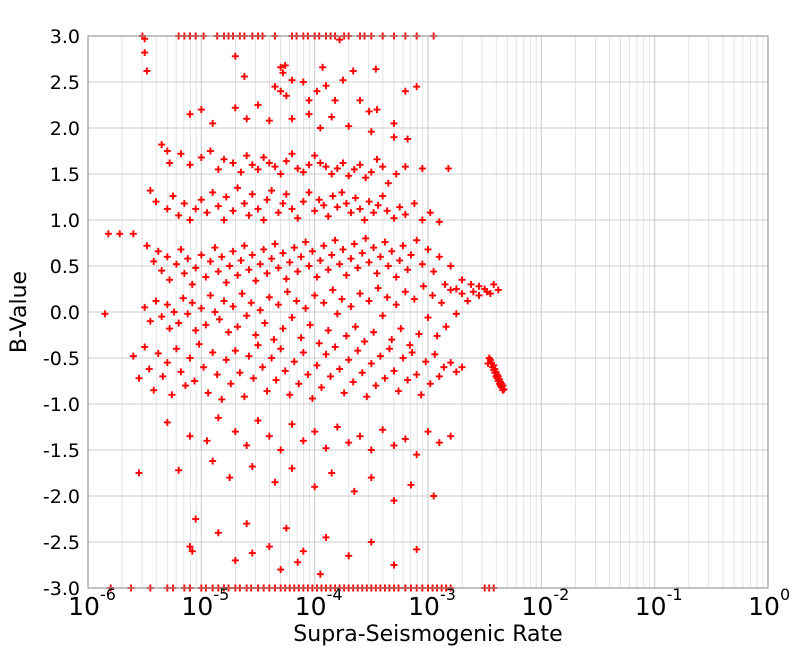 This screenshot has width=800, height=650. I want to click on x-tick-exponent: 0, so click(785, 594).